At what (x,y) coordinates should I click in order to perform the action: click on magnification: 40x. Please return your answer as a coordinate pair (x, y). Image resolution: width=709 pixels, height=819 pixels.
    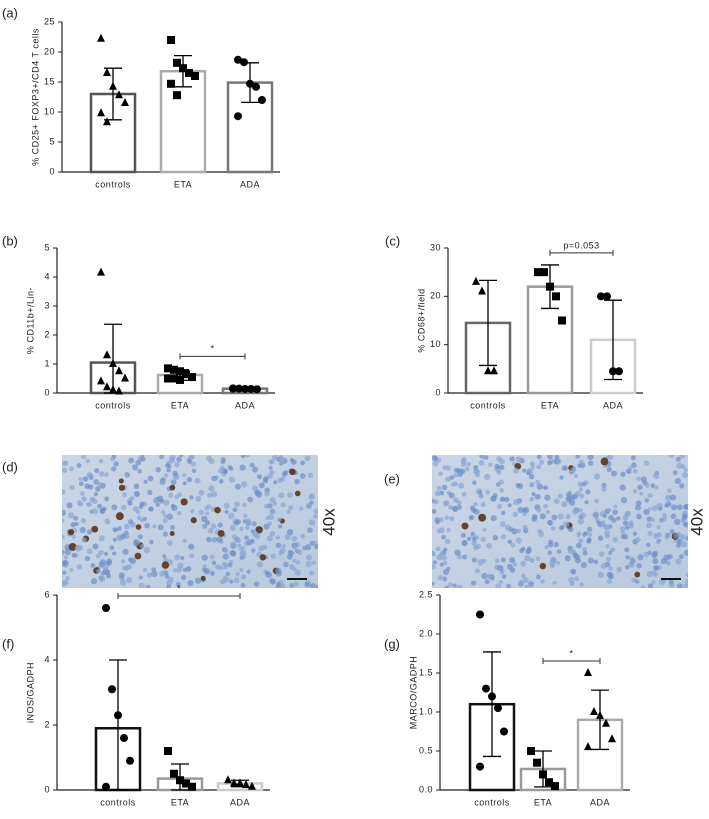
    Looking at the image, I should click on (696, 522).